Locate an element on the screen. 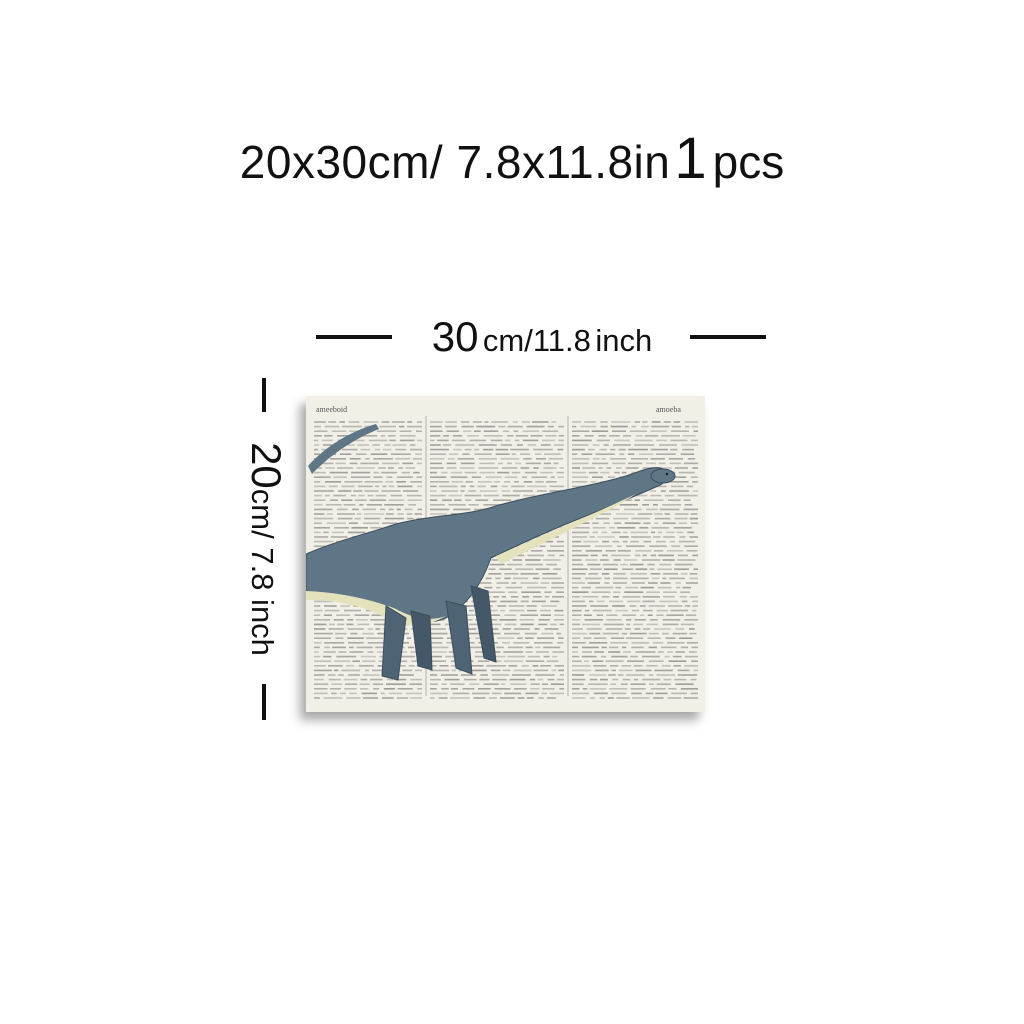 The height and width of the screenshot is (1024, 1024). width-line-right is located at coordinates (728, 337).